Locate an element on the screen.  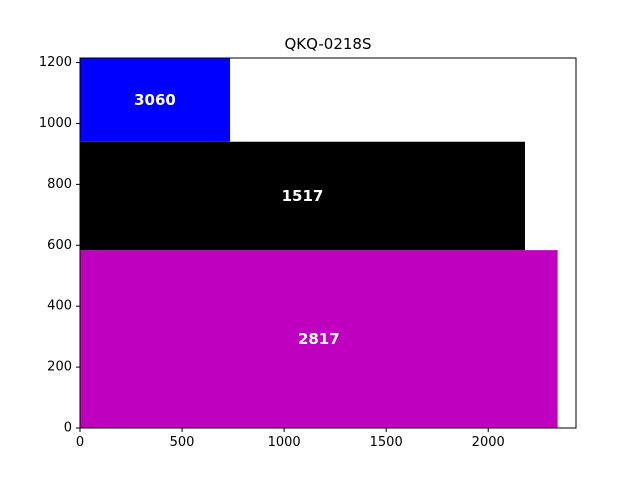
x-tick-label: 1000 is located at coordinates (284, 442).